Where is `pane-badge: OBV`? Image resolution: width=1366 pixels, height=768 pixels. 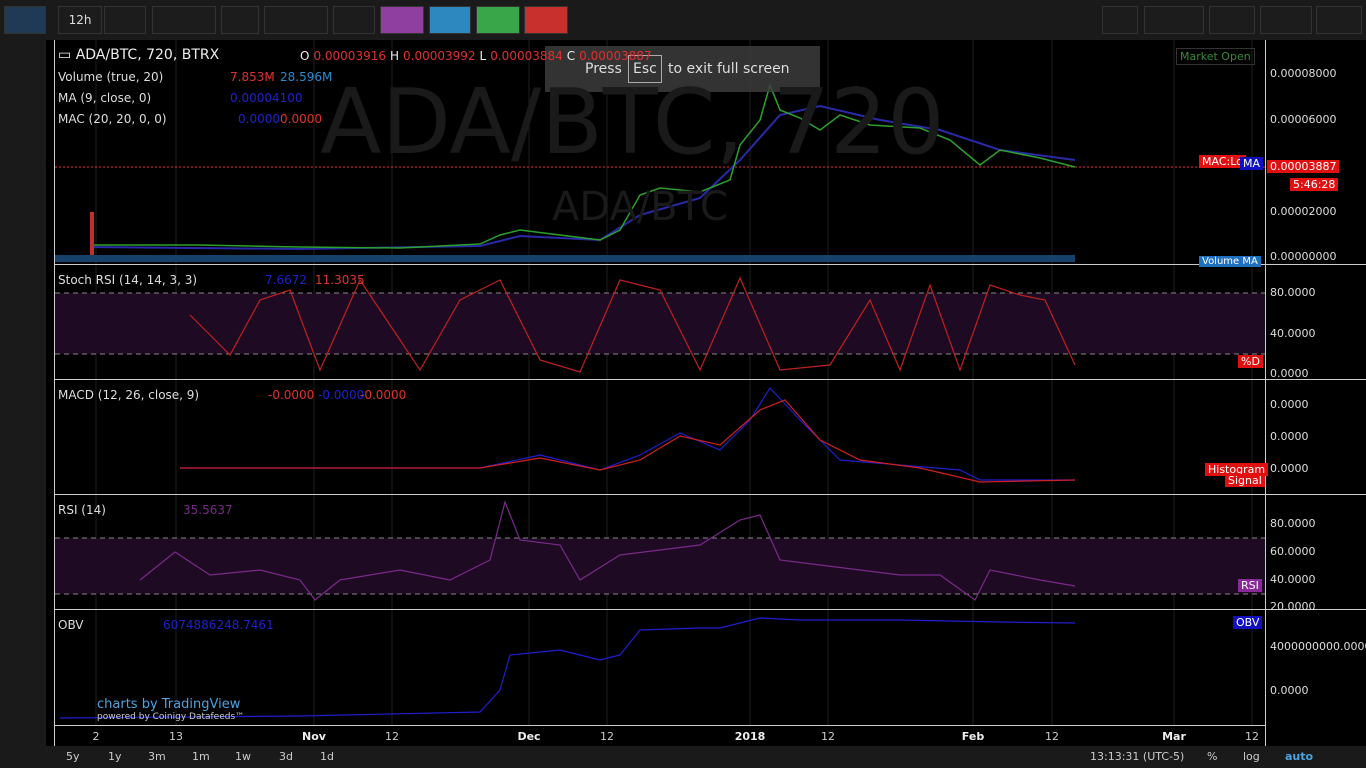
pane-badge: OBV is located at coordinates (1248, 622).